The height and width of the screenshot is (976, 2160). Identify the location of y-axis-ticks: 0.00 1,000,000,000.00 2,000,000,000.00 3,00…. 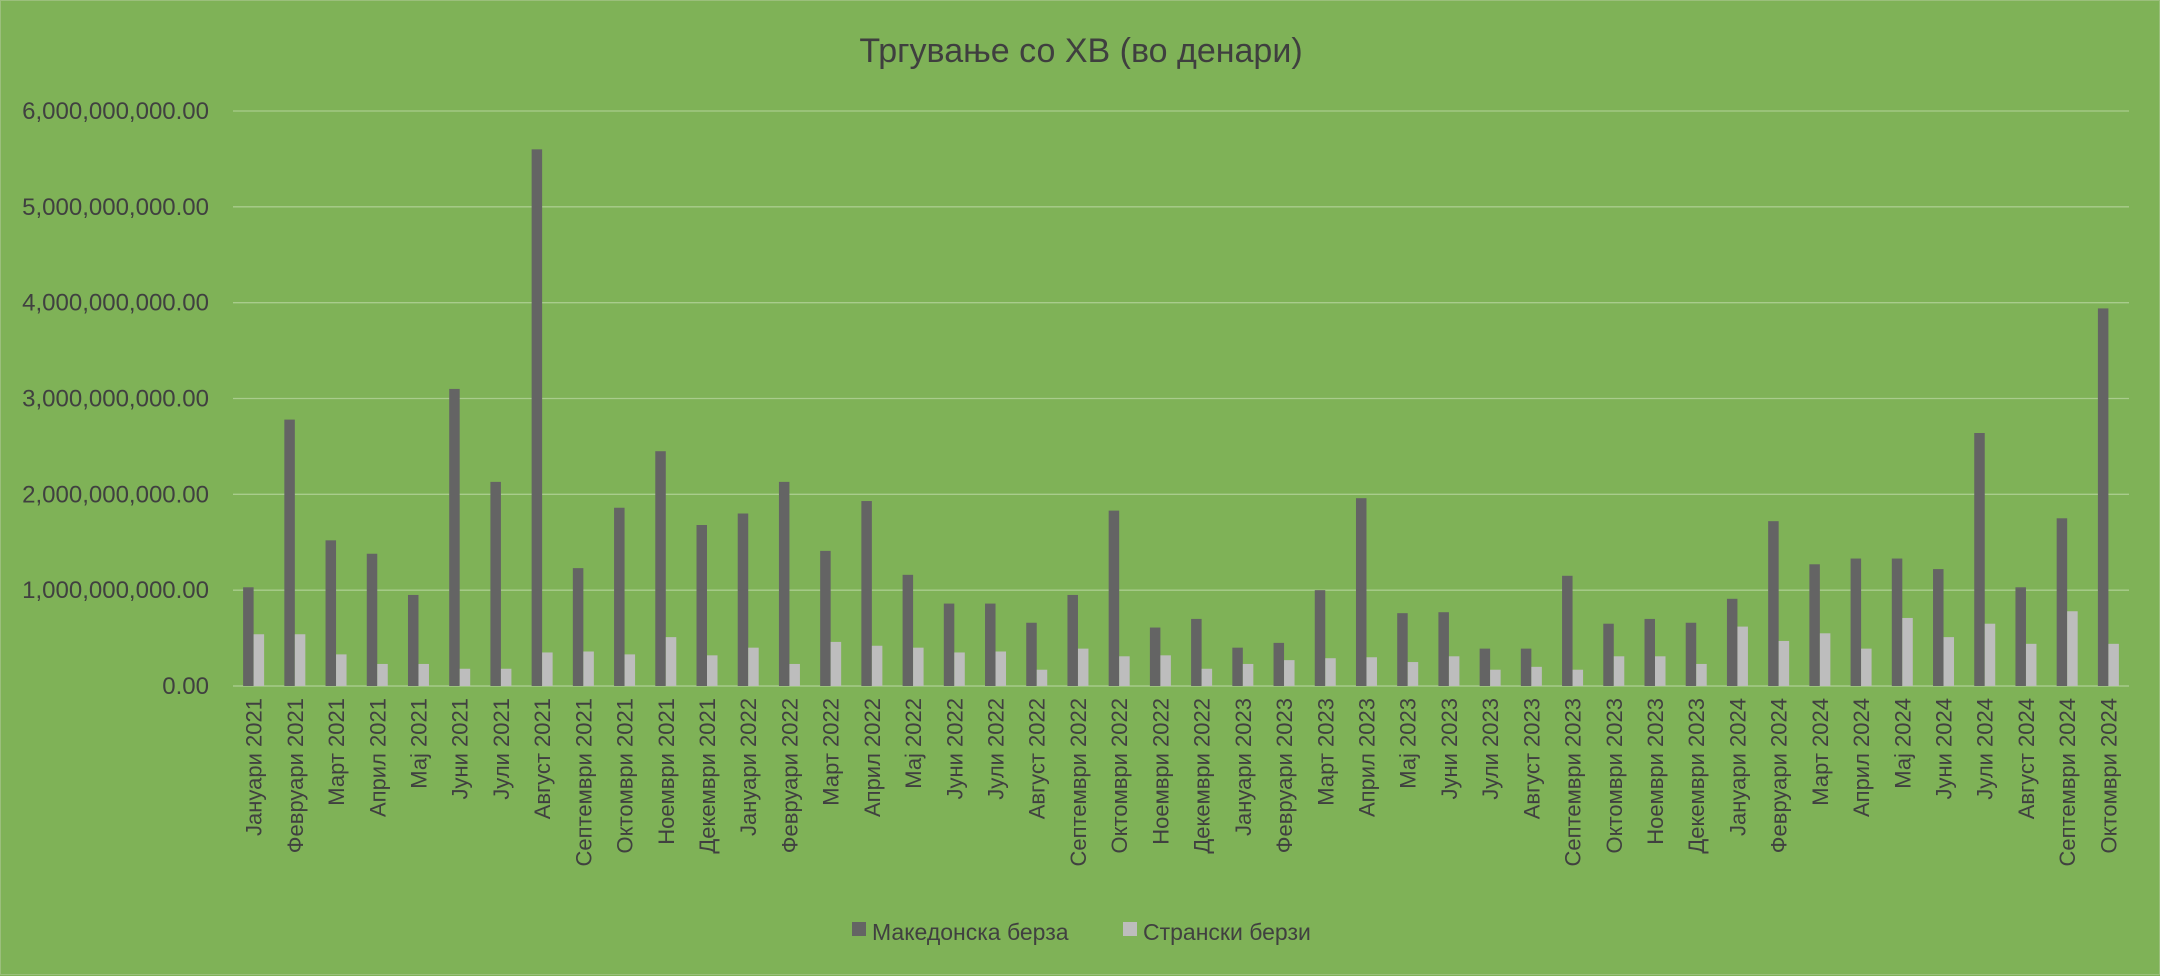
(115, 399).